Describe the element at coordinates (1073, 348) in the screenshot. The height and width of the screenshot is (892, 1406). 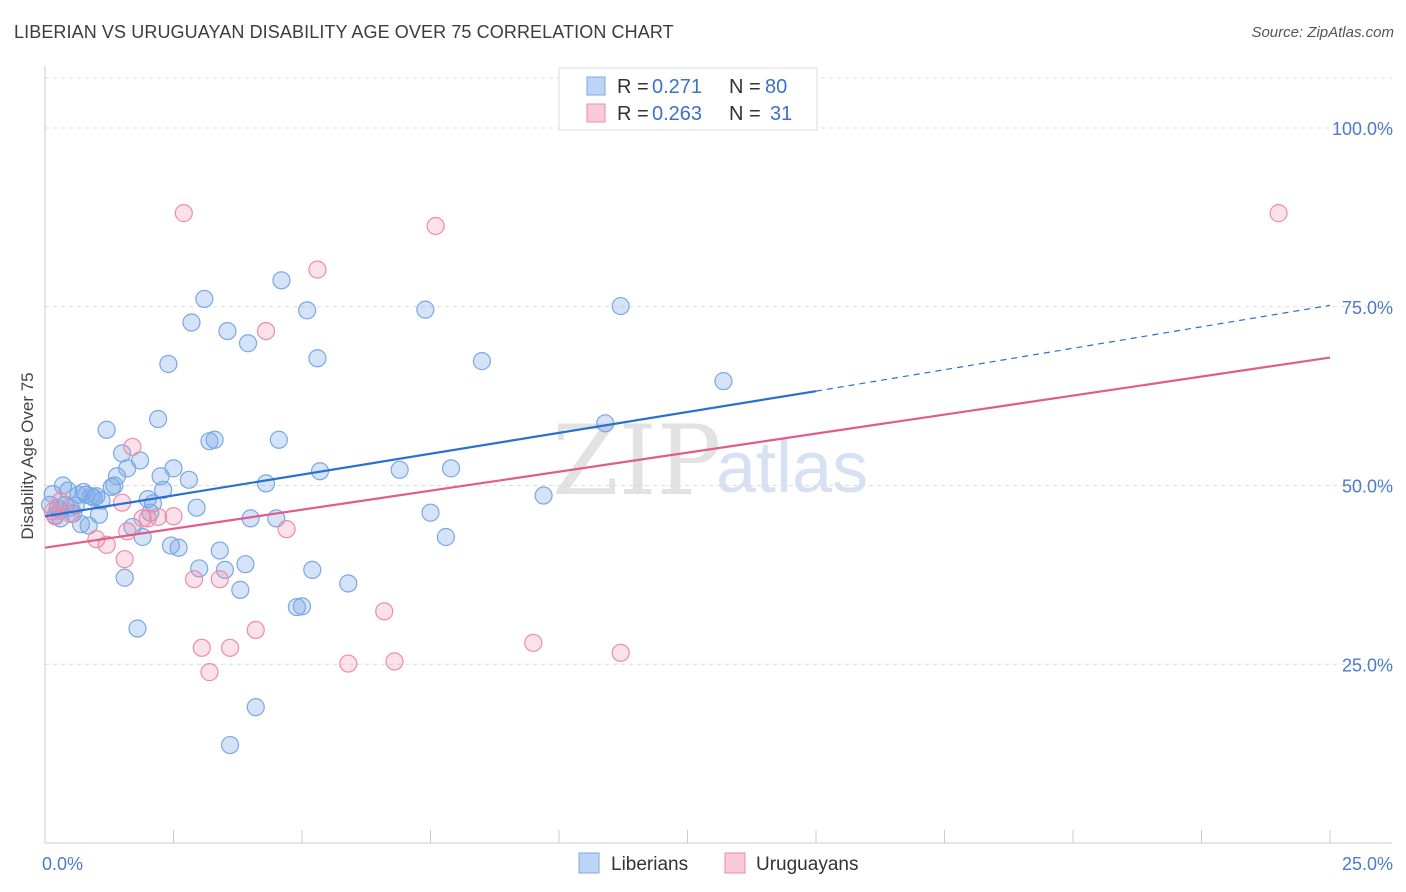
I see `liberians-trend-extension` at that location.